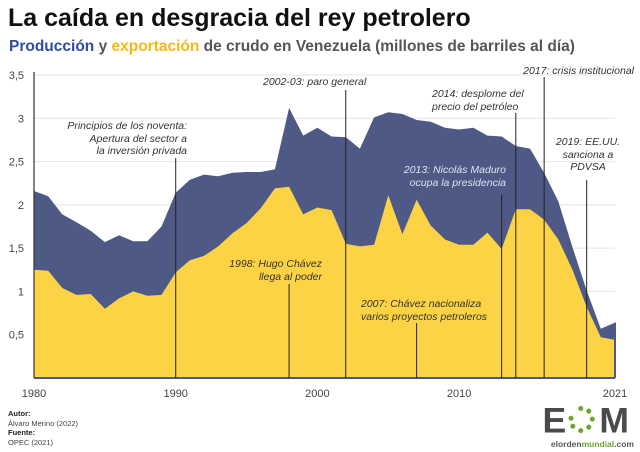 The width and height of the screenshot is (640, 452). Describe the element at coordinates (155, 46) in the screenshot. I see `legend-export: exportación` at that location.